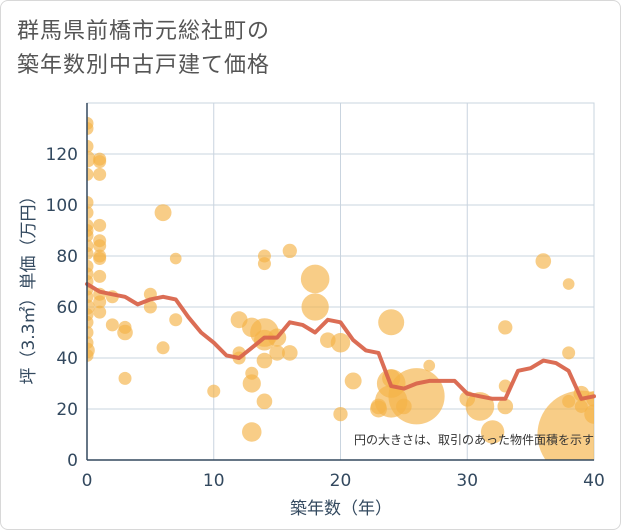 Image resolution: width=621 pixels, height=530 pixels. I want to click on y-tick-label: 40, so click(67, 359).